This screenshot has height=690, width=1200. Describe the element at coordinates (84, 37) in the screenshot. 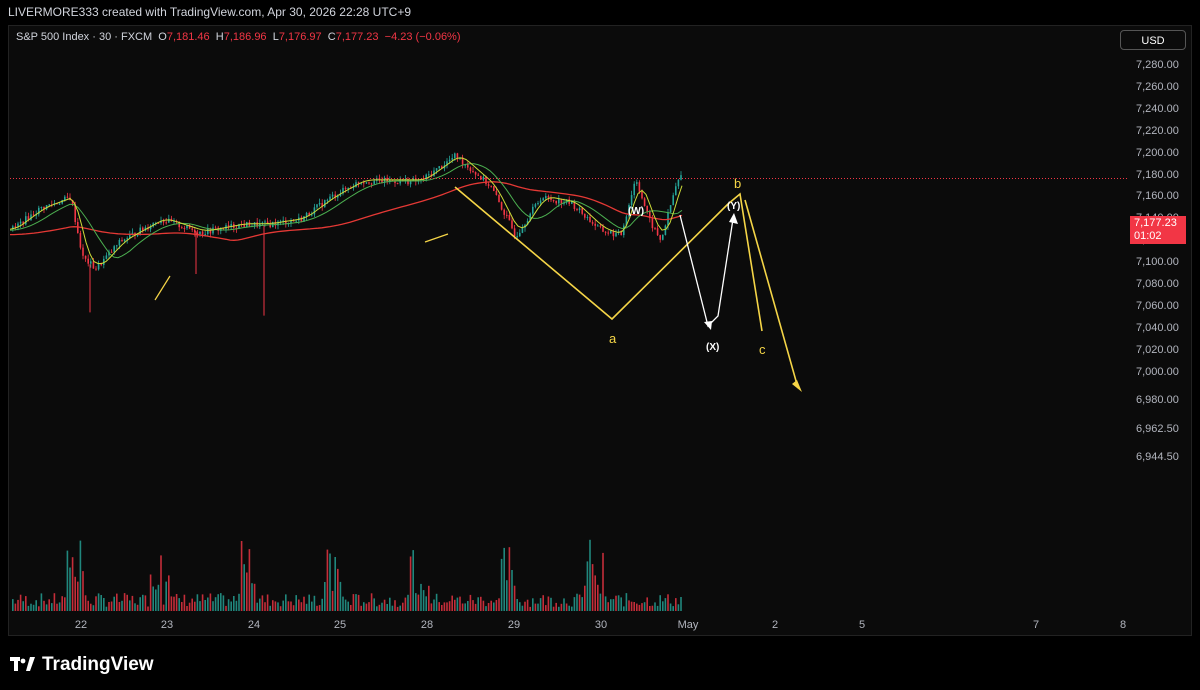

I see `symbol-label: S&P 500 Index · 30 · FXCM` at that location.